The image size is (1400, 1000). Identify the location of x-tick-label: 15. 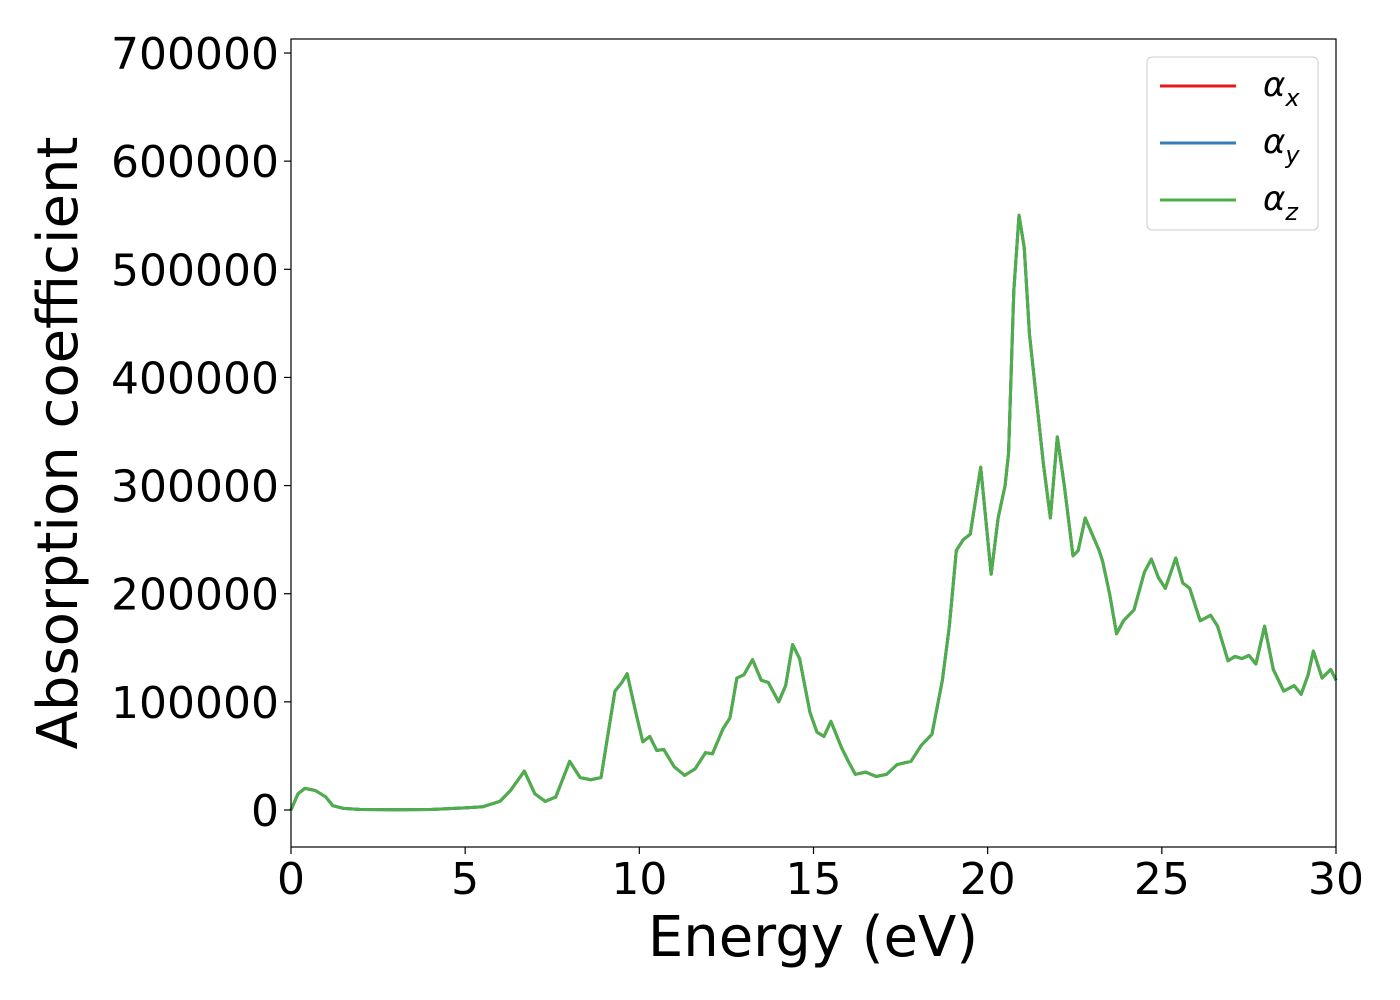
(814, 879).